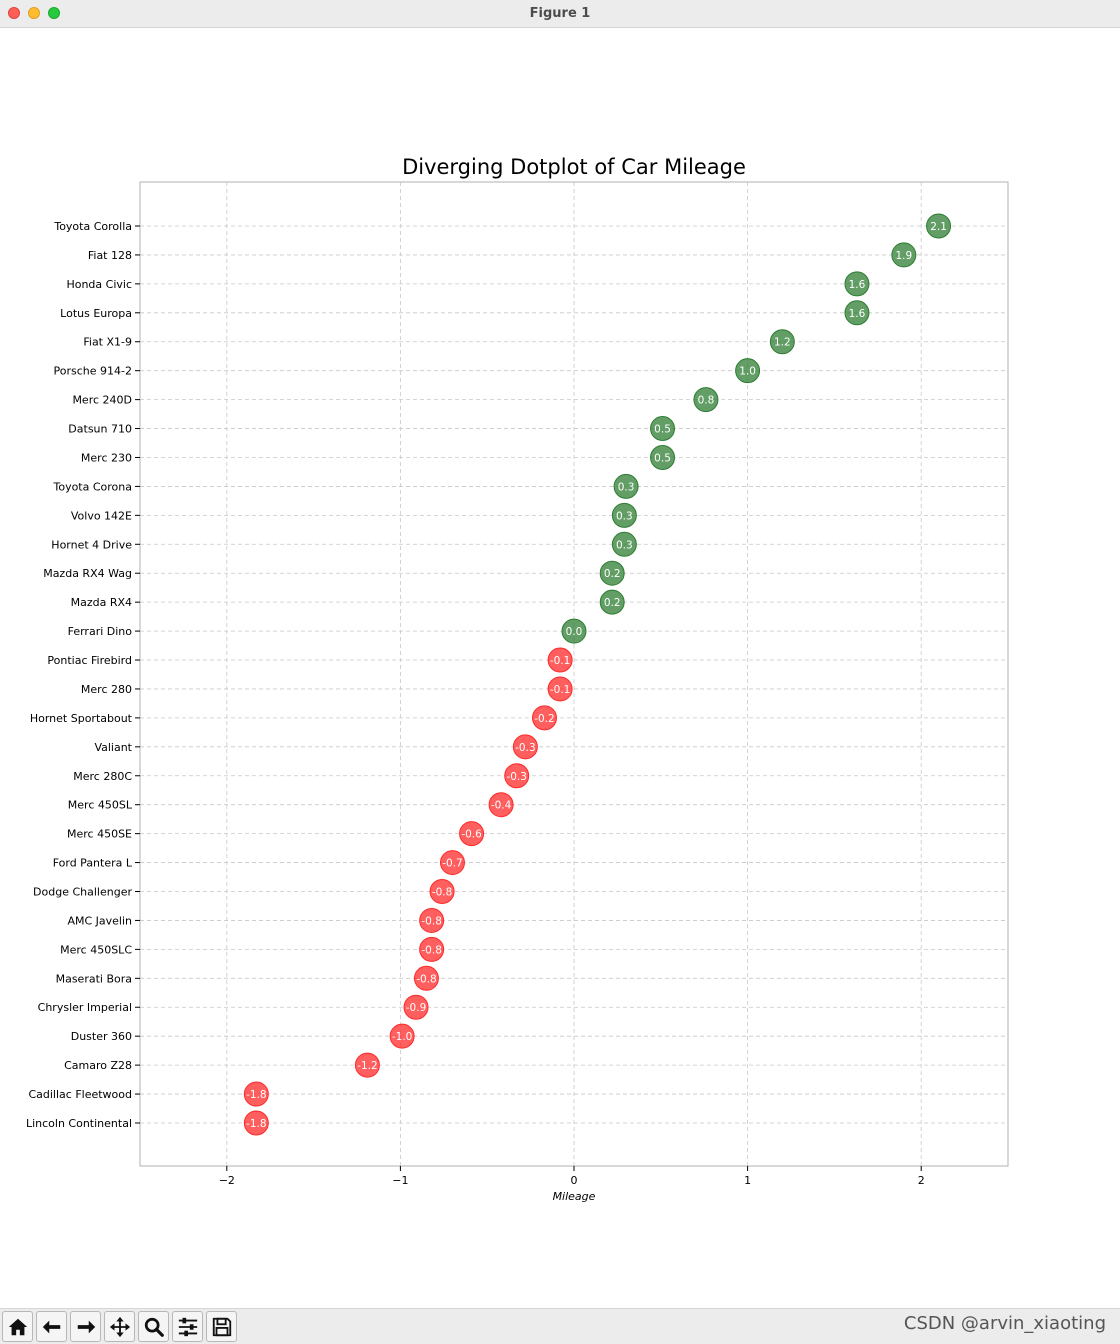  What do you see at coordinates (99, 284) in the screenshot?
I see `y-tick-label: Honda Civic` at bounding box center [99, 284].